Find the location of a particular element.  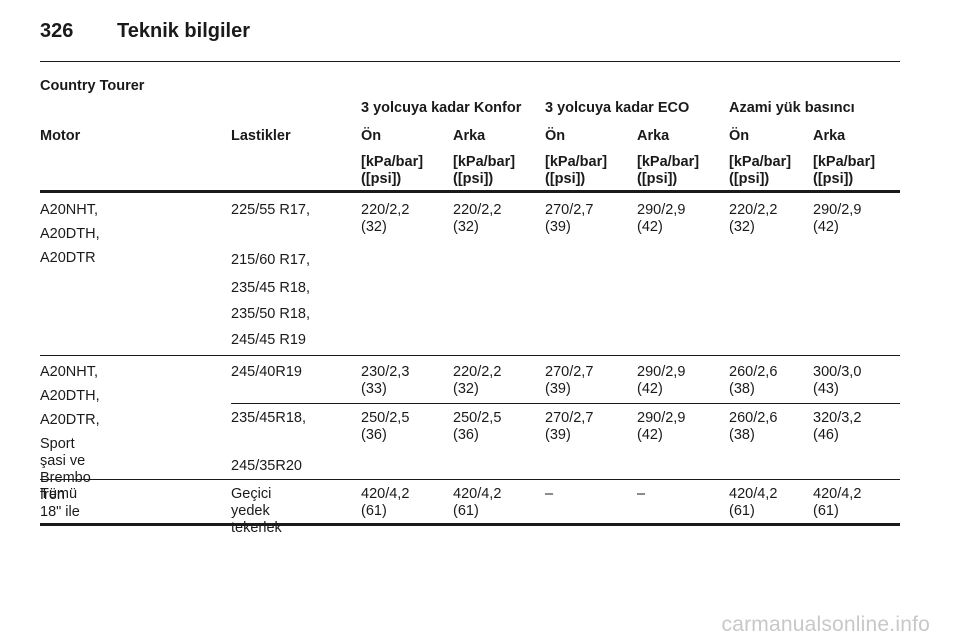

group-header-konfor: 3 yolcuya kadar Konfor is located at coordinates (441, 108).